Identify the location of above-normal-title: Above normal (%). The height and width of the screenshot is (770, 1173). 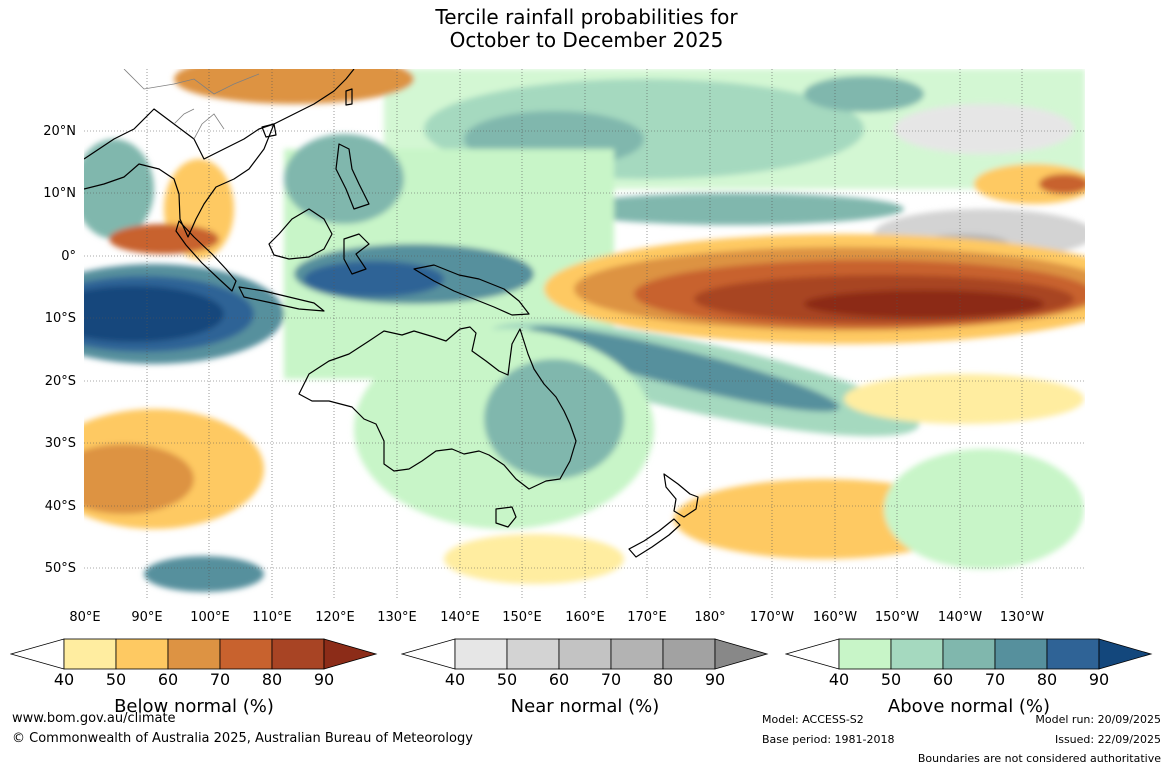
(969, 706).